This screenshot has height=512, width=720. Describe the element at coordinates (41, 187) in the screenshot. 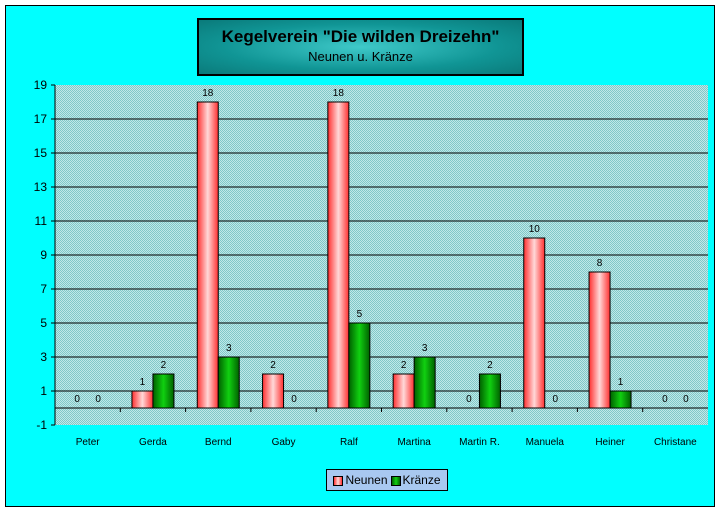

I see `y-tick-label: 13` at that location.